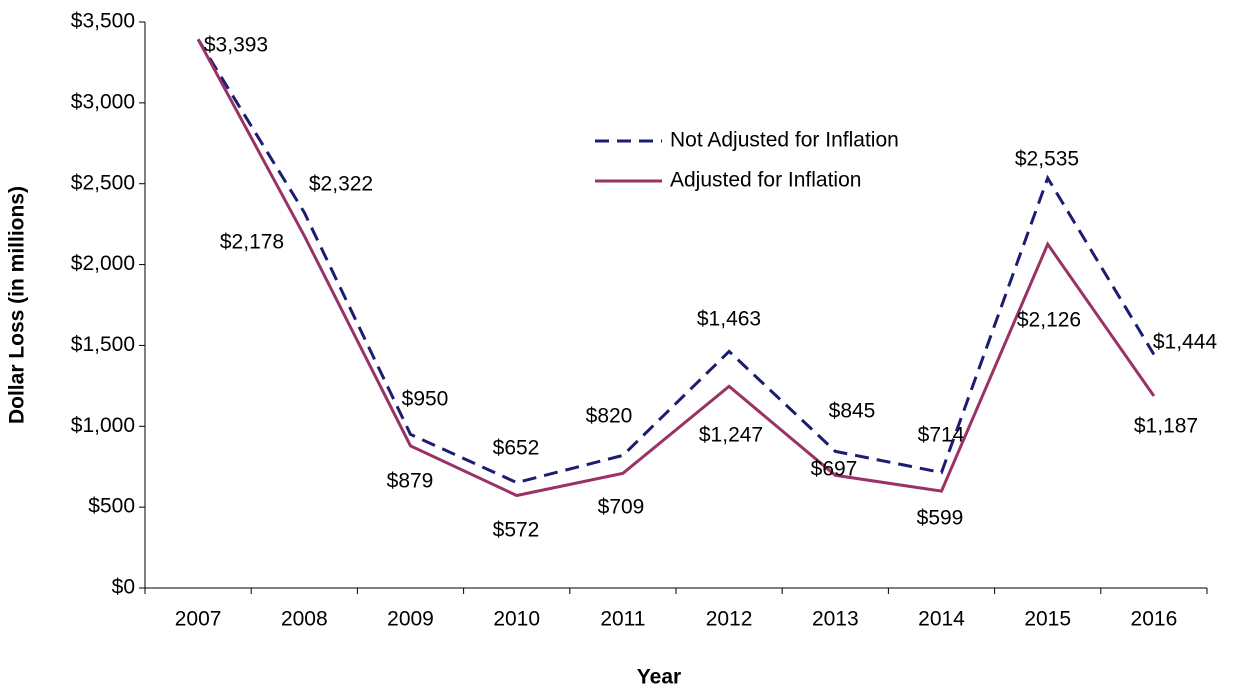 The image size is (1237, 690). I want to click on y-tick-label: $2,000, so click(103, 263).